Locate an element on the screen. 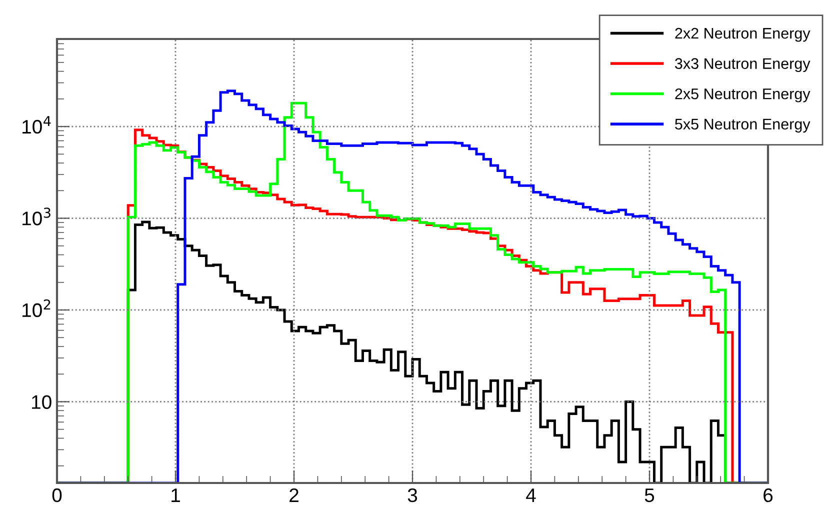  legend-label: 5x5 Neutron Energy is located at coordinates (742, 125).